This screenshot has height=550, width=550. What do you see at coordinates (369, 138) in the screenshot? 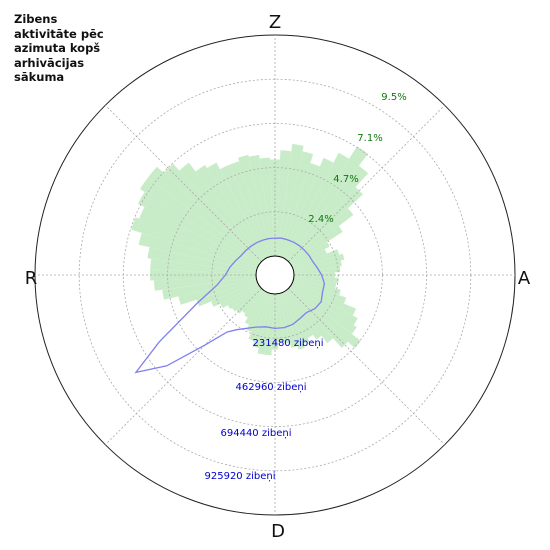
I see `percent-ring-label: 7.1%` at bounding box center [369, 138].